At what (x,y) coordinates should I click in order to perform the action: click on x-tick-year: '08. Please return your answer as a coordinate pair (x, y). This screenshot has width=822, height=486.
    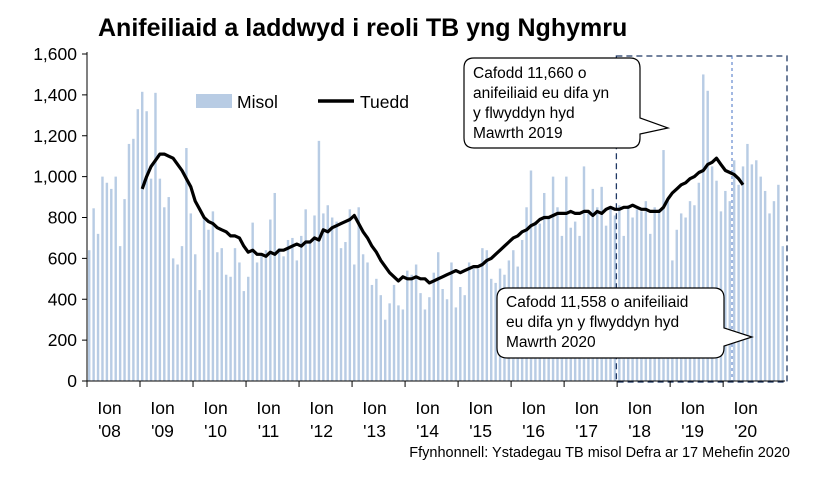
    Looking at the image, I should click on (109, 431).